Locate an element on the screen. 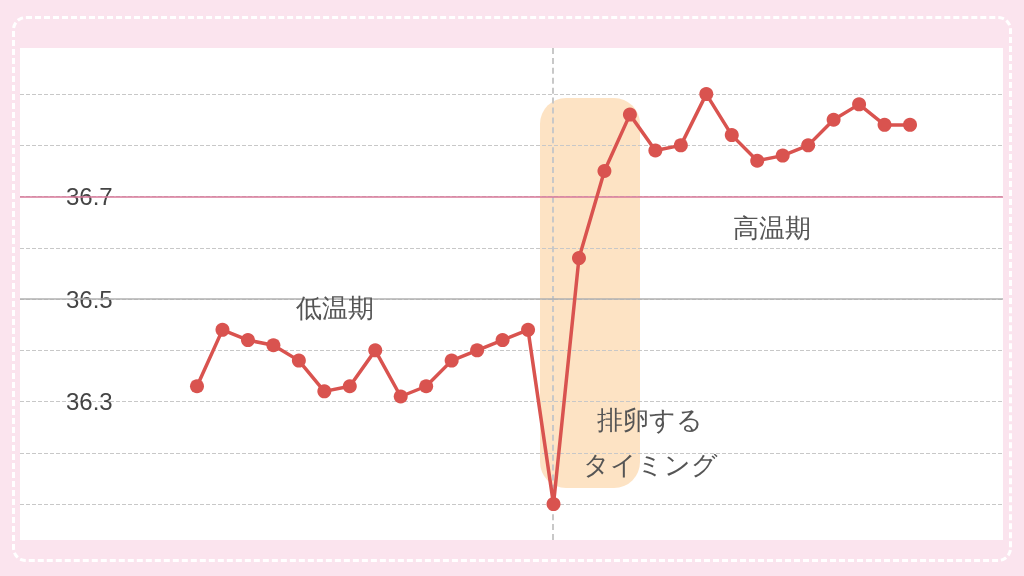 Image resolution: width=1024 pixels, height=576 pixels. annotation: 高温期 is located at coordinates (772, 228).